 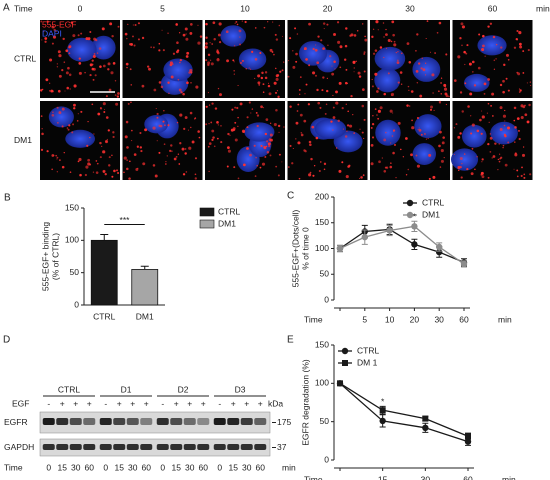 What do you see at coordinates (402, 246) in the screenshot?
I see `series-line` at bounding box center [402, 246].